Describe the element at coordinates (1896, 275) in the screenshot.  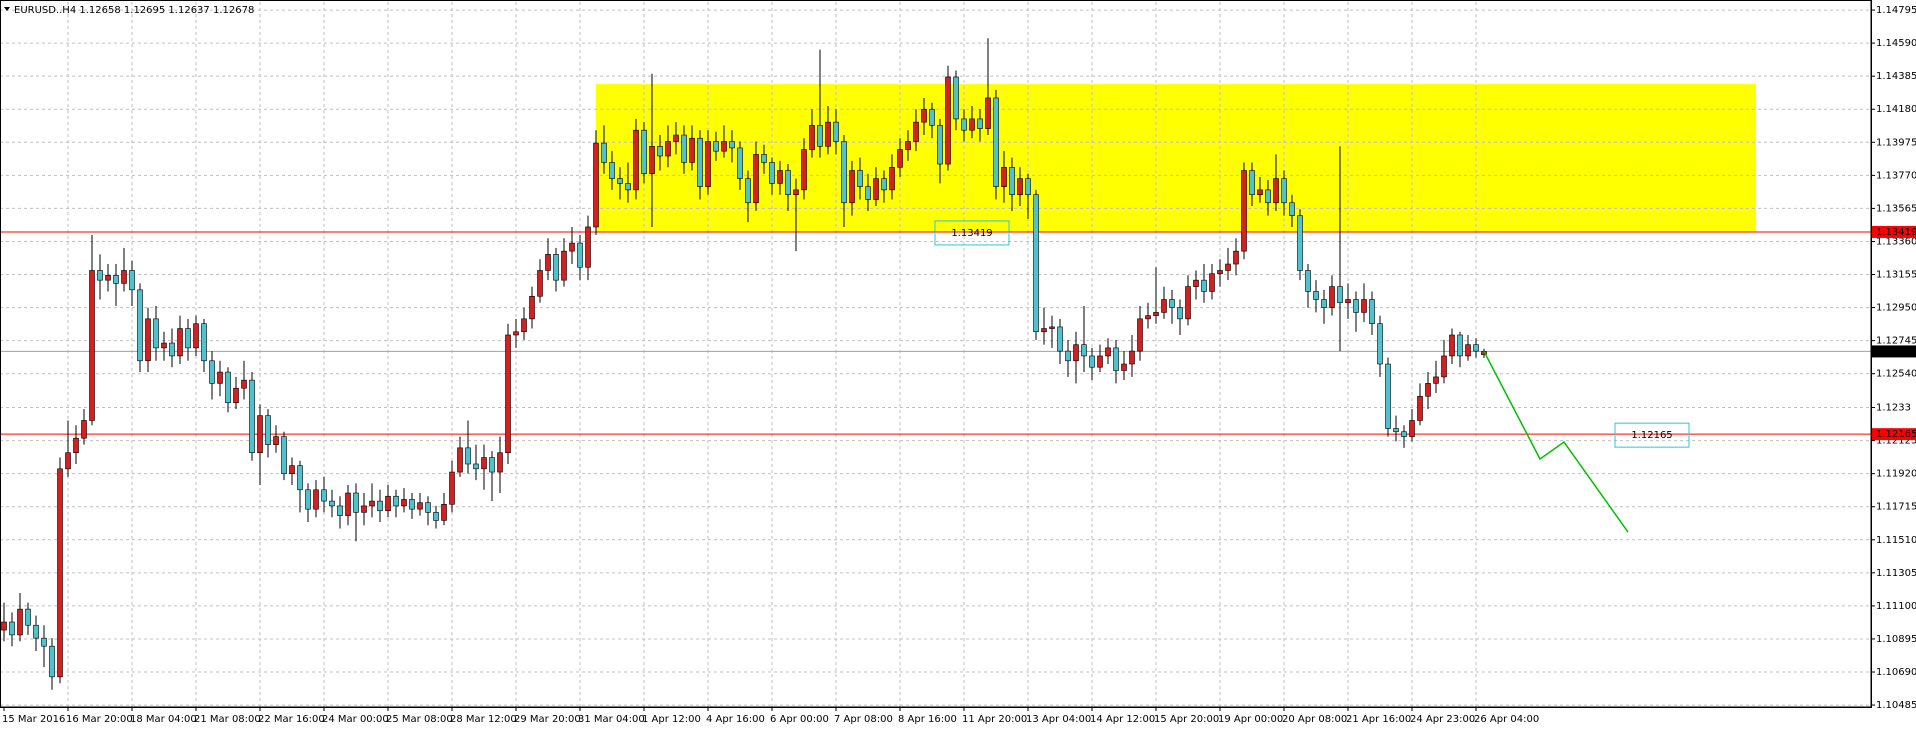
I see `y-tick-label: 1.13155` at that location.